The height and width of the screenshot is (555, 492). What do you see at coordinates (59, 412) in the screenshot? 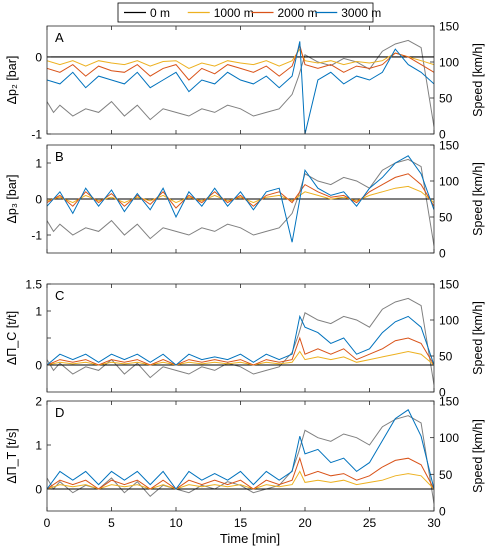
I see `panel-letter: D` at bounding box center [59, 412].